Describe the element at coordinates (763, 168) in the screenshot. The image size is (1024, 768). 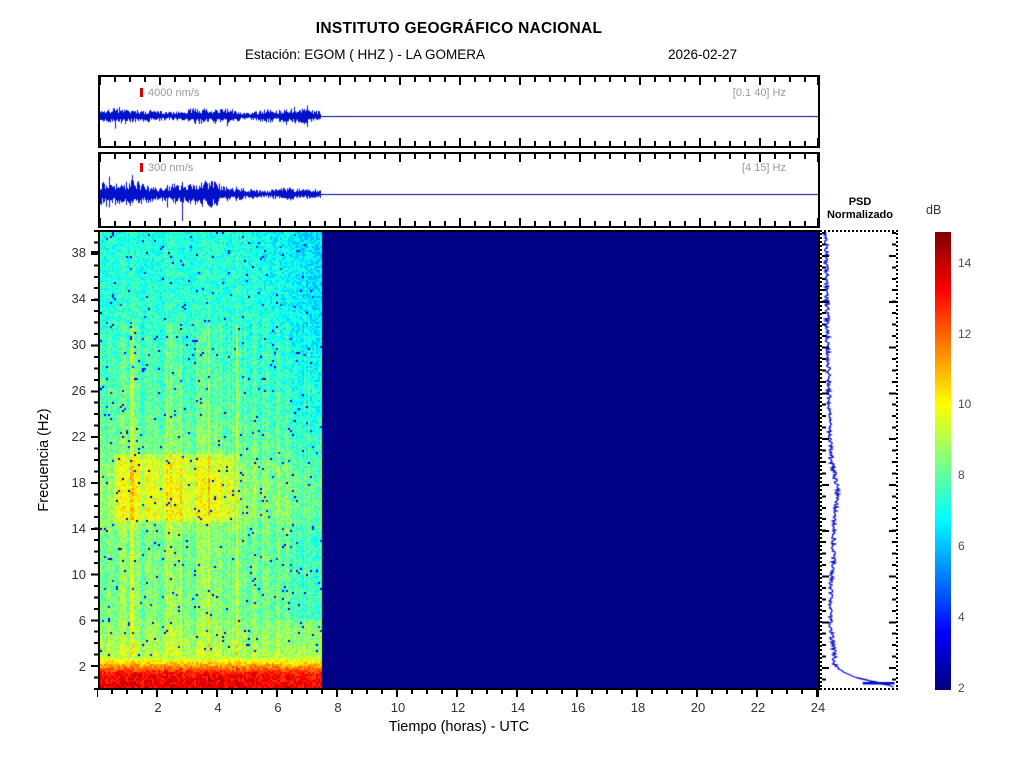
I see `trace2-filter-label: [4 15] Hz` at that location.